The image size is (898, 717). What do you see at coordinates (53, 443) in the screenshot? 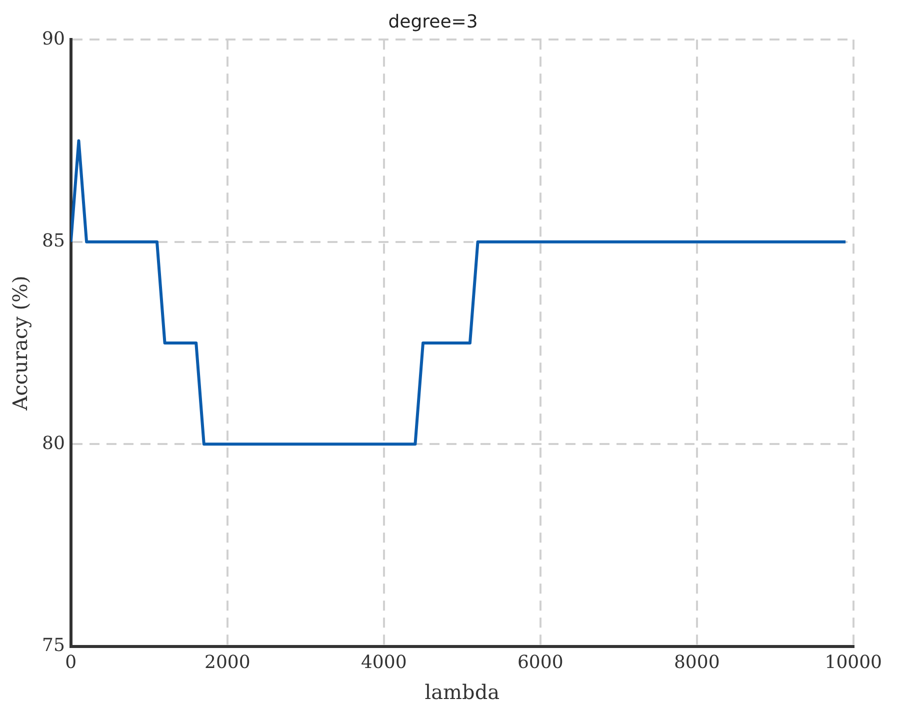
I see `y-tick-label: 80` at bounding box center [53, 443].